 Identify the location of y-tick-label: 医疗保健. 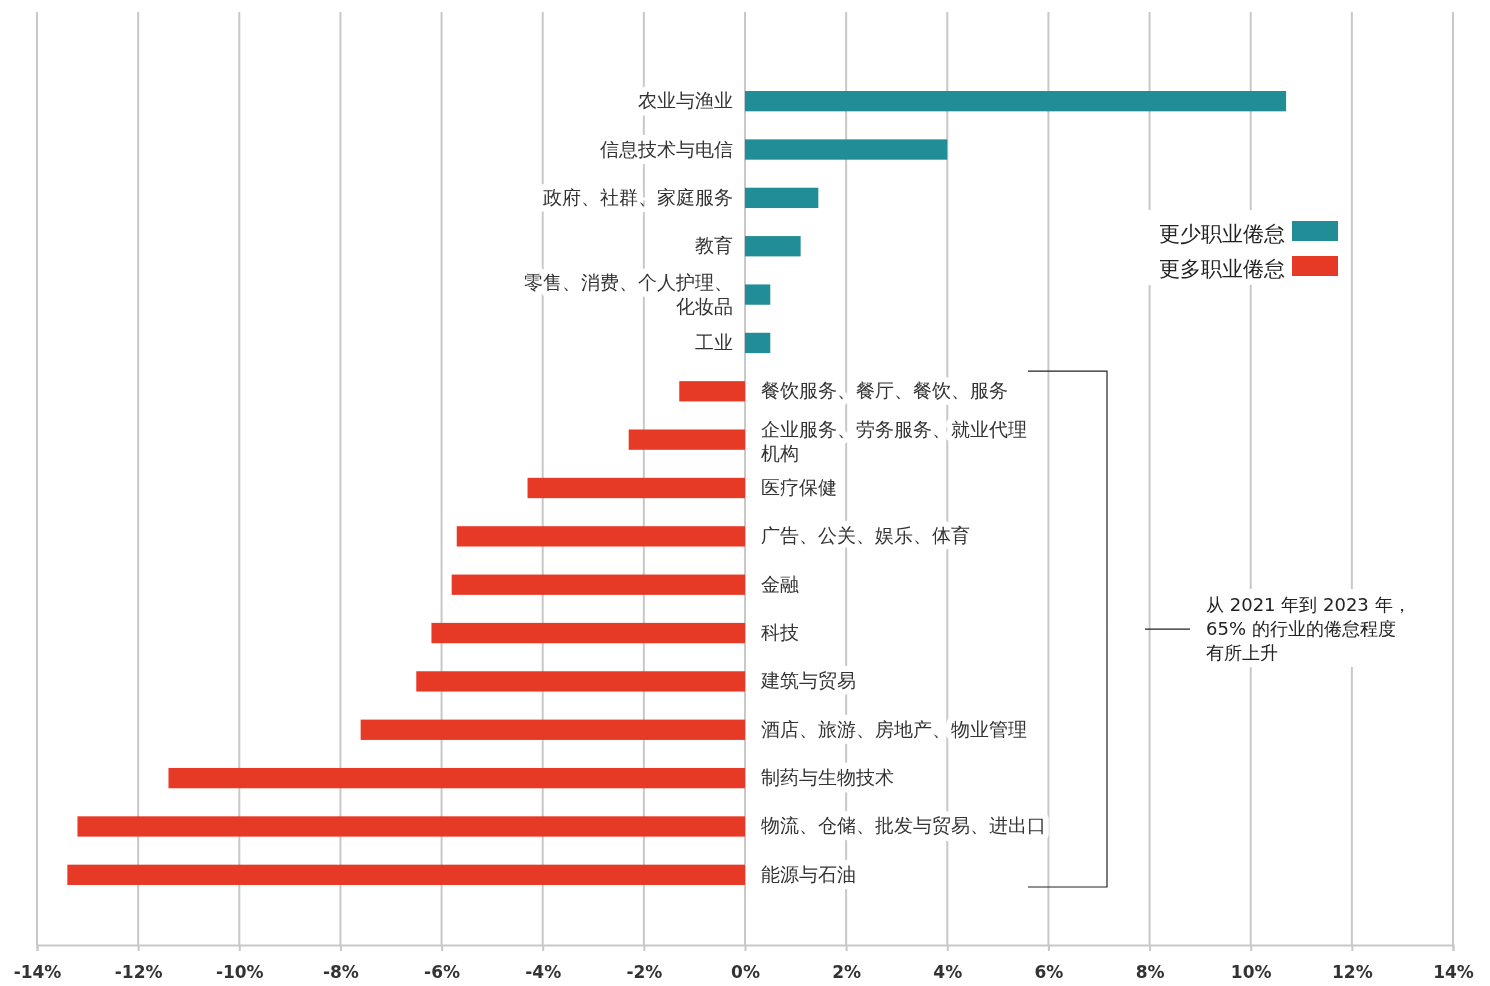
(799, 487).